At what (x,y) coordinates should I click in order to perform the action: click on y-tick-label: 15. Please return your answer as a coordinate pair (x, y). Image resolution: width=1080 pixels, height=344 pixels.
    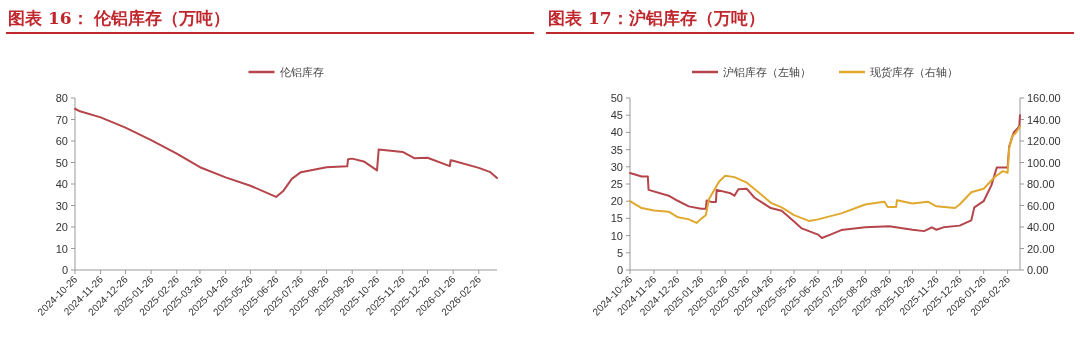
    Looking at the image, I should click on (616, 218).